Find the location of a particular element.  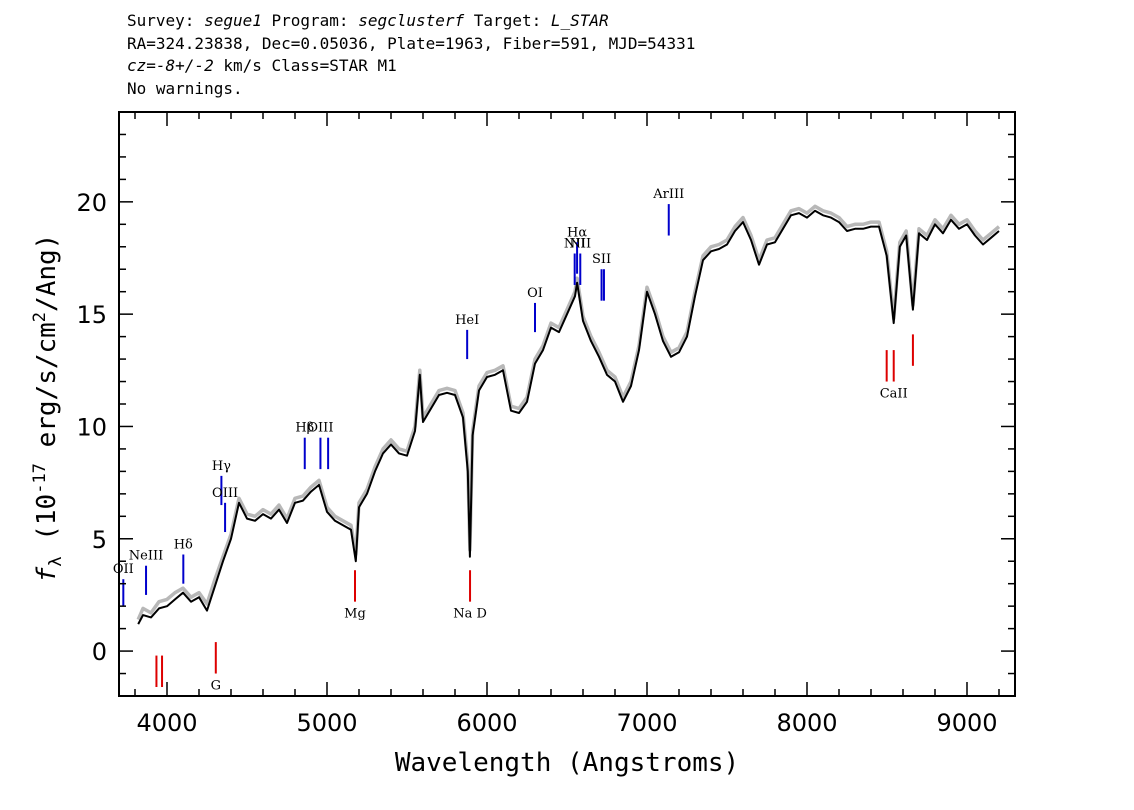

y-axis-title-text-3: /Ang) is located at coordinates (47, 273).